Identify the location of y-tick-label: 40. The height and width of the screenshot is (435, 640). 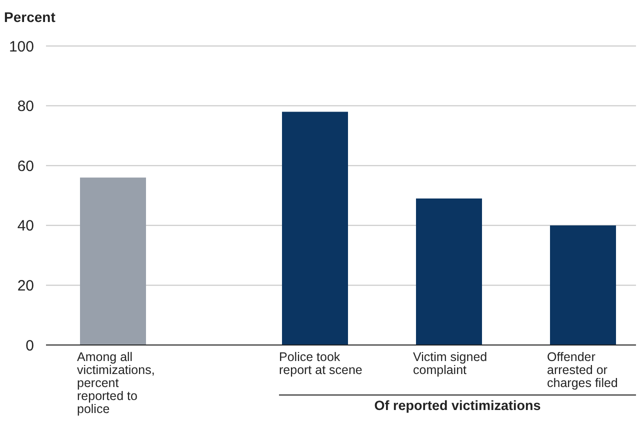
(25, 226).